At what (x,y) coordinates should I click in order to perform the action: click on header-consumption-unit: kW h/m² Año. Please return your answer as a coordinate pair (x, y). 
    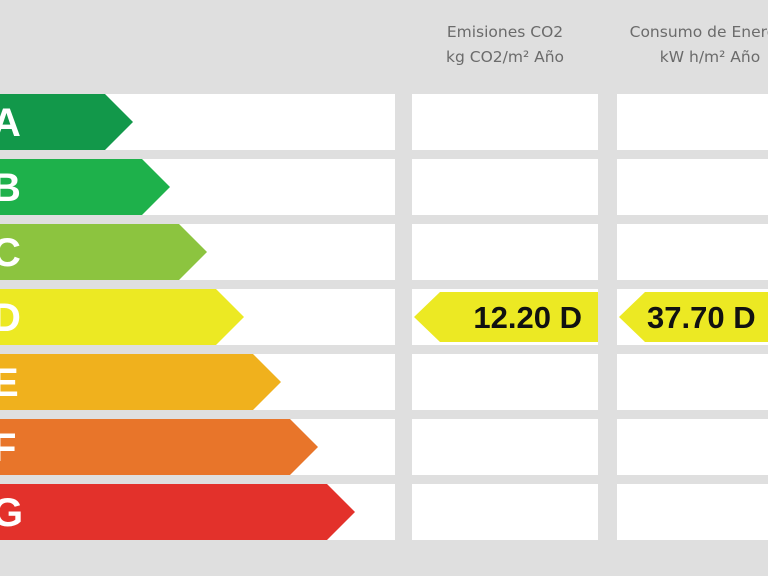
    Looking at the image, I should click on (710, 57).